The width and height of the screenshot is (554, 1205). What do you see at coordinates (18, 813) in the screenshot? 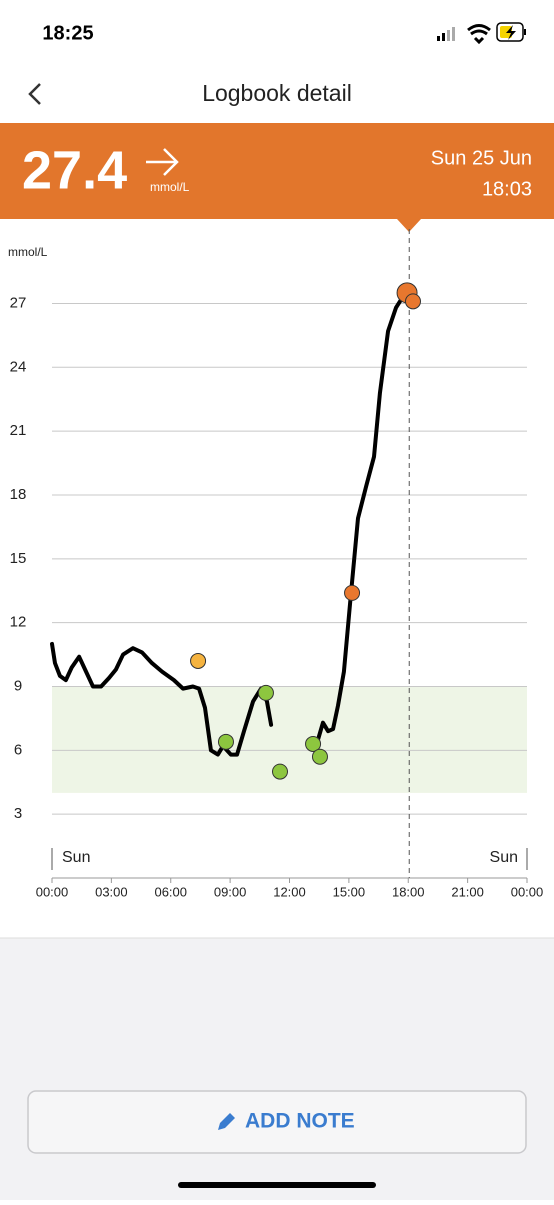
I see `y-tick-label: 3` at bounding box center [18, 813].